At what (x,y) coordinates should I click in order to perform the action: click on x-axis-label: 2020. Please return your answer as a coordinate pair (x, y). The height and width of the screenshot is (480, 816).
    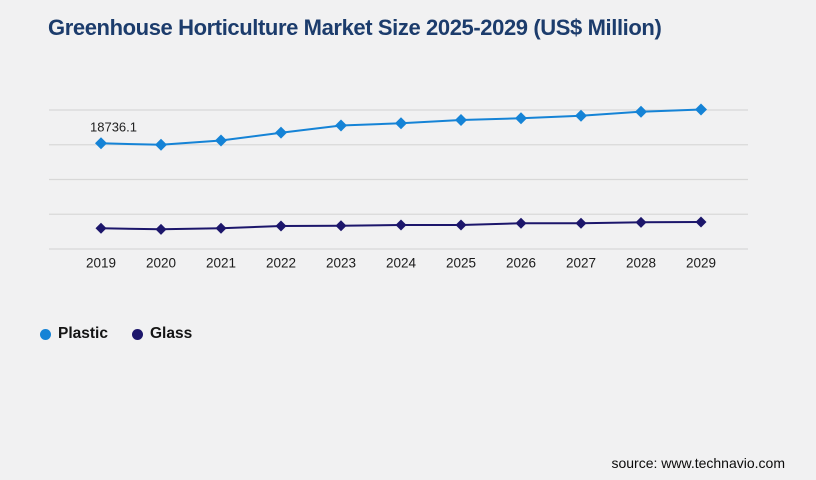
    Looking at the image, I should click on (161, 263).